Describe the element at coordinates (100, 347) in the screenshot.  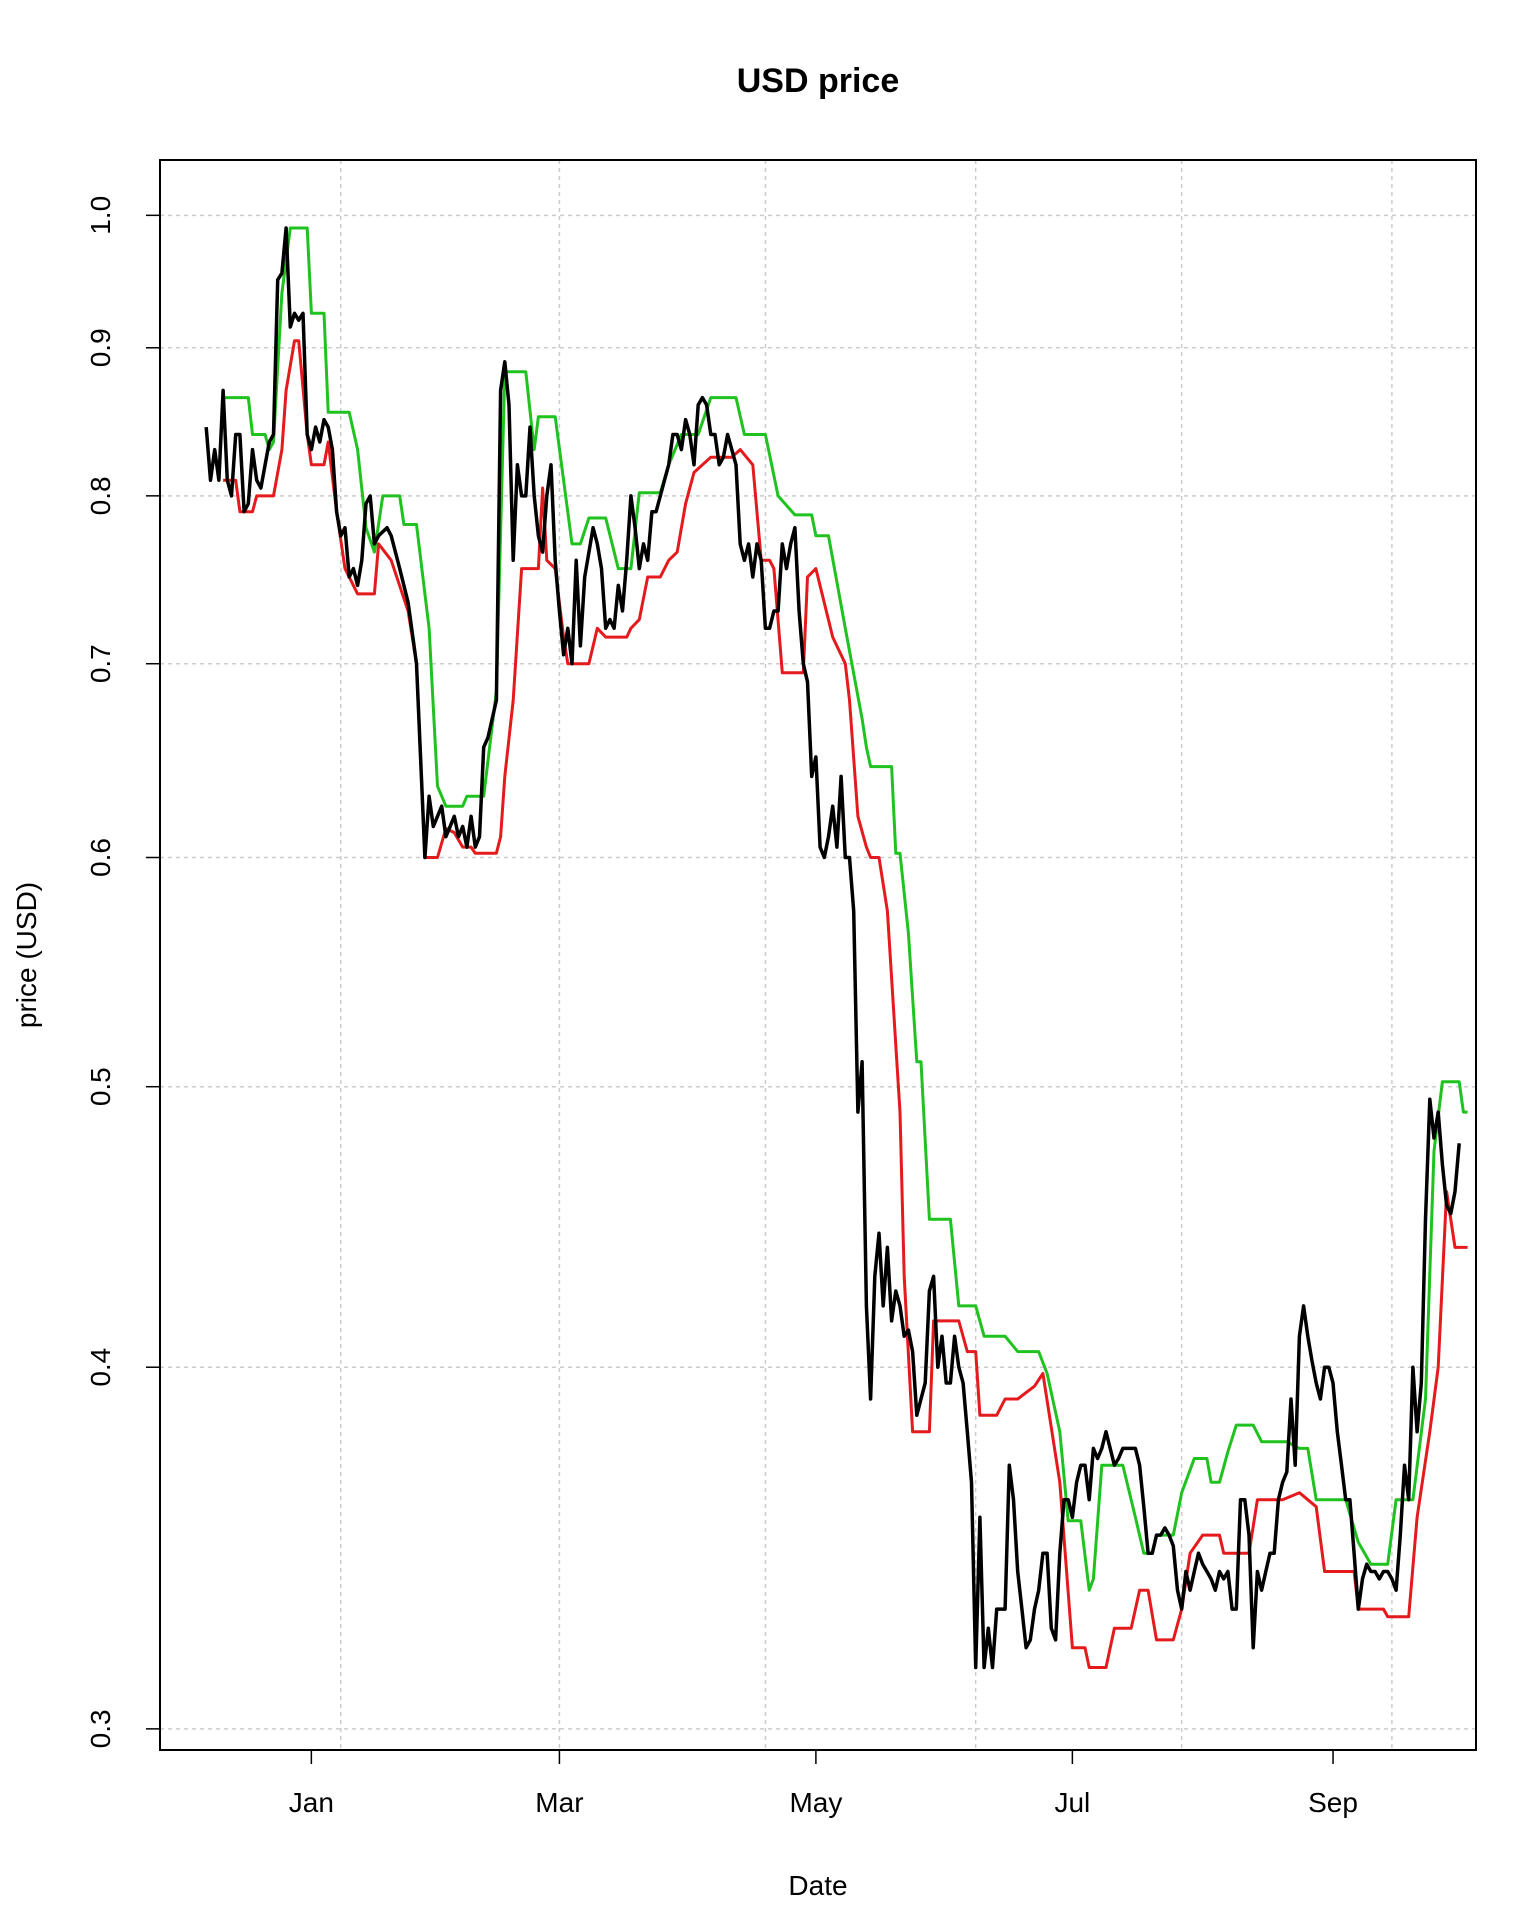
I see `y-tick-label: 0.9` at that location.